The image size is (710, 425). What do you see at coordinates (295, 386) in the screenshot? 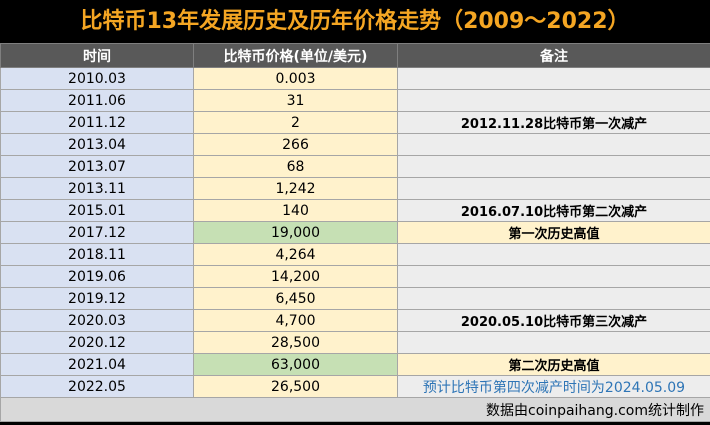
I see `price-cell: 26,500` at bounding box center [295, 386].